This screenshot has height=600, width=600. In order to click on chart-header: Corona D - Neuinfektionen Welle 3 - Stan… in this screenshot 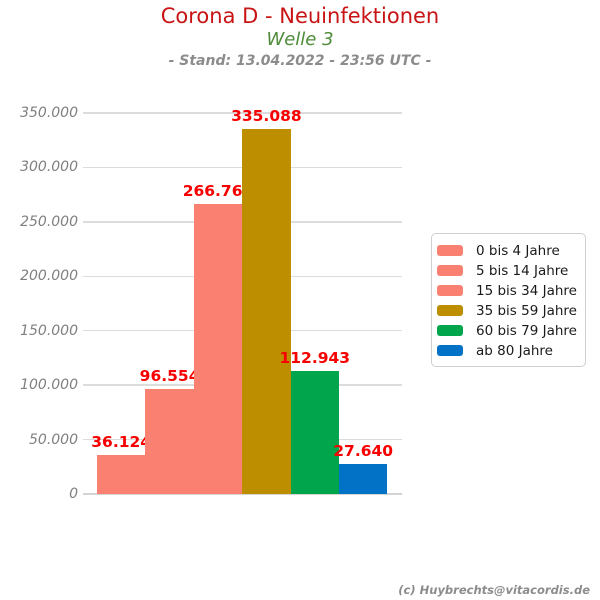, I will do `click(300, 35)`.